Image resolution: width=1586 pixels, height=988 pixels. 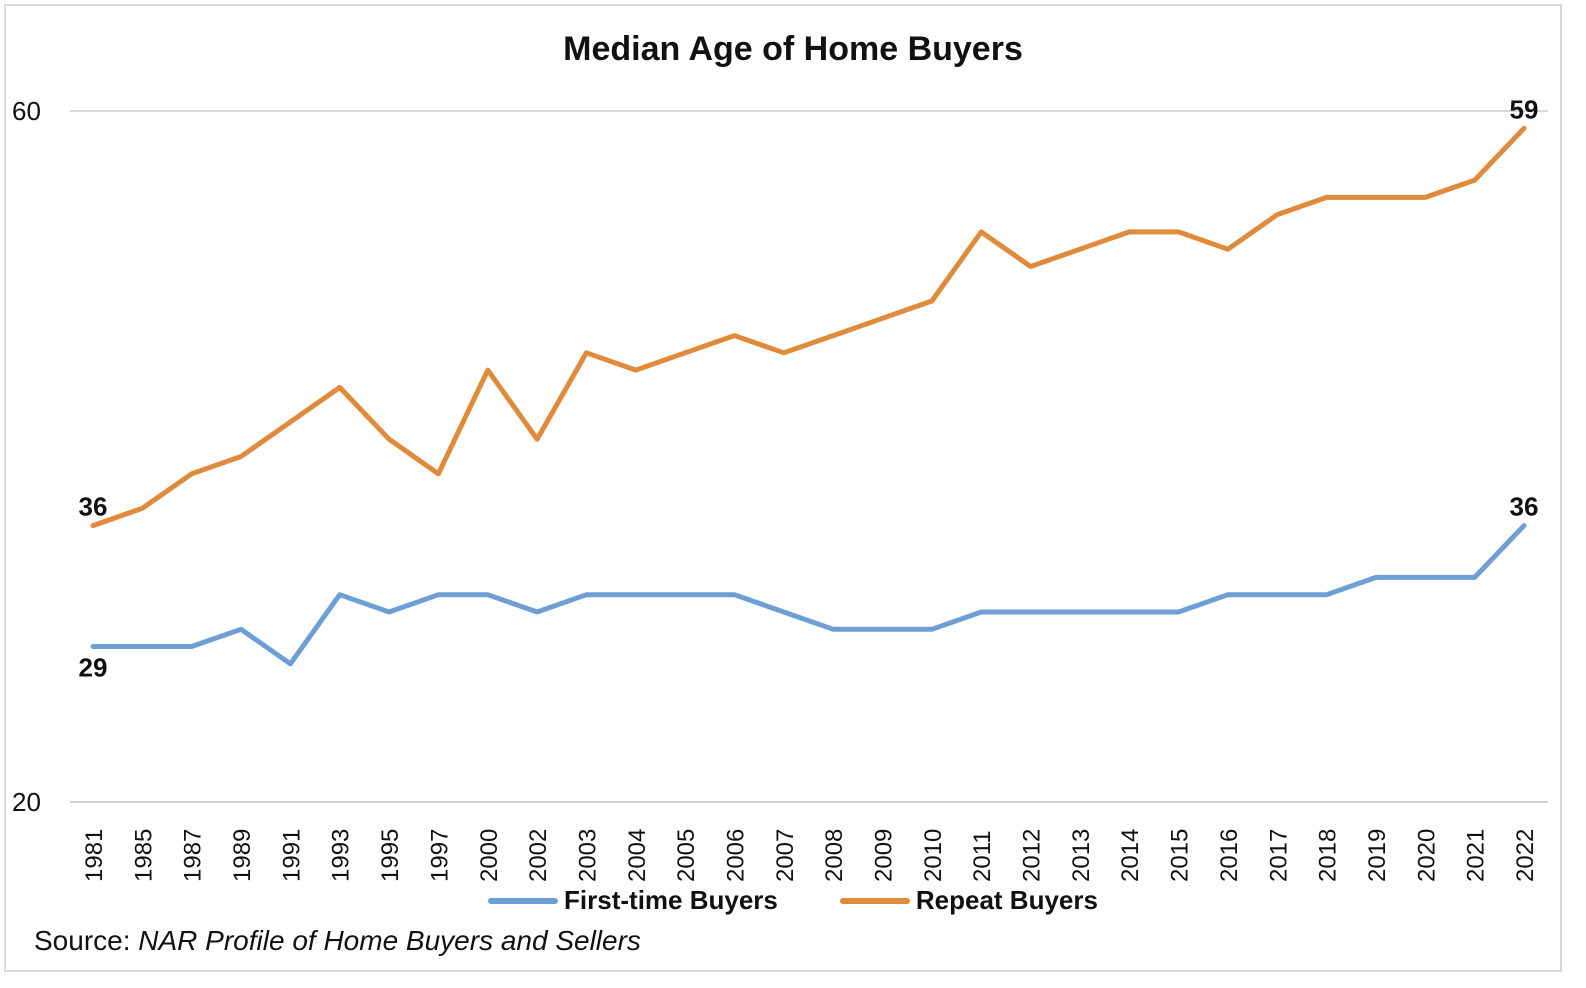 What do you see at coordinates (587, 855) in the screenshot?
I see `x-tick-label: 2003` at bounding box center [587, 855].